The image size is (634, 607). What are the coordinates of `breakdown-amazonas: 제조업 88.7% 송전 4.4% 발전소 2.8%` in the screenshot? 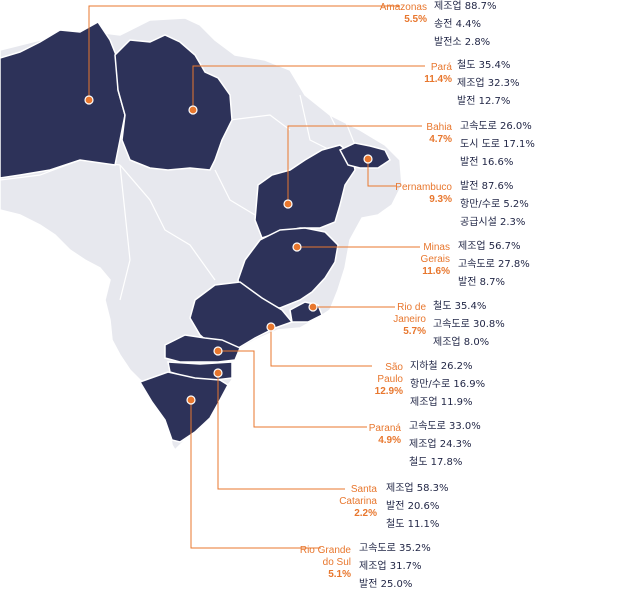 It's located at (465, 26).